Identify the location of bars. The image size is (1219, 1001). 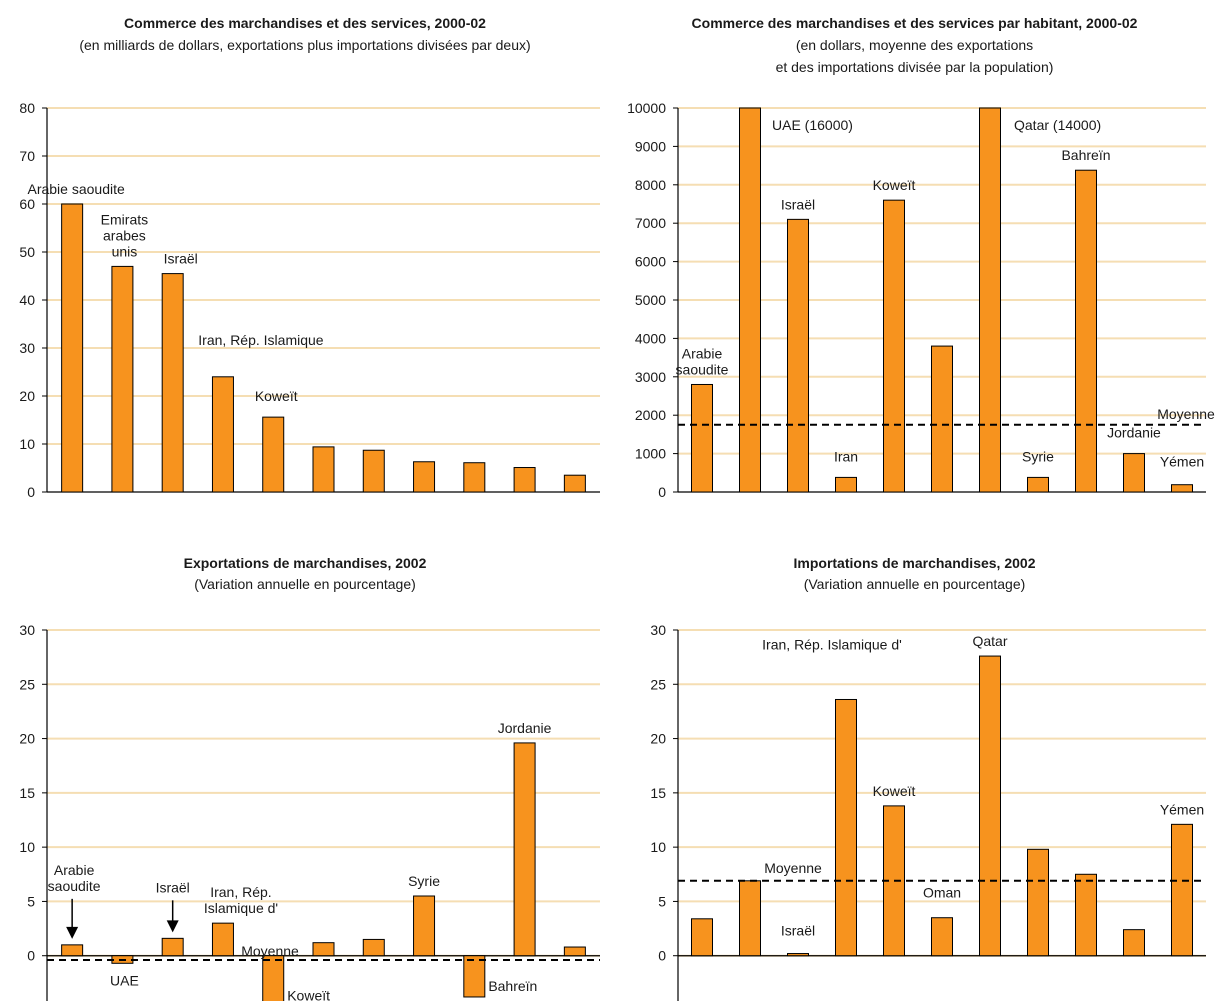
(942, 806).